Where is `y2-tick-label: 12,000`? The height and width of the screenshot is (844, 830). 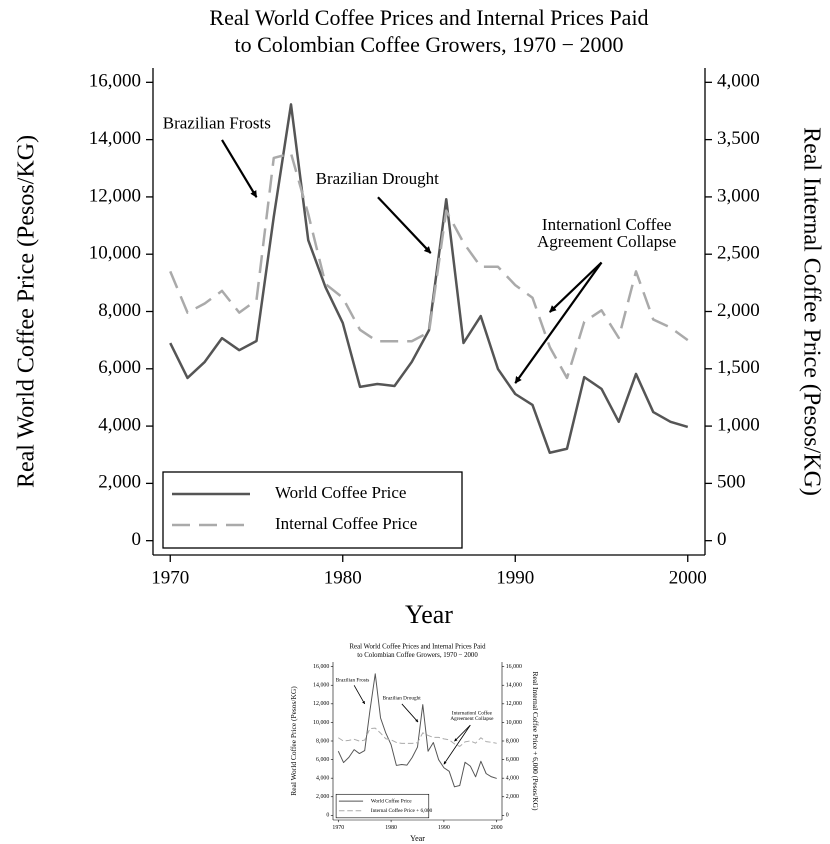 y2-tick-label: 12,000 is located at coordinates (514, 704).